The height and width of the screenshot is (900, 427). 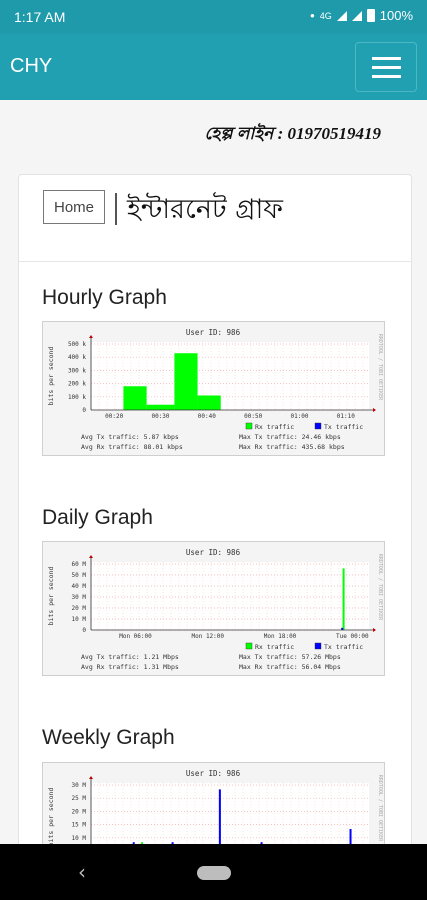 I want to click on x-tick-label: 01:00, so click(x=299, y=416).